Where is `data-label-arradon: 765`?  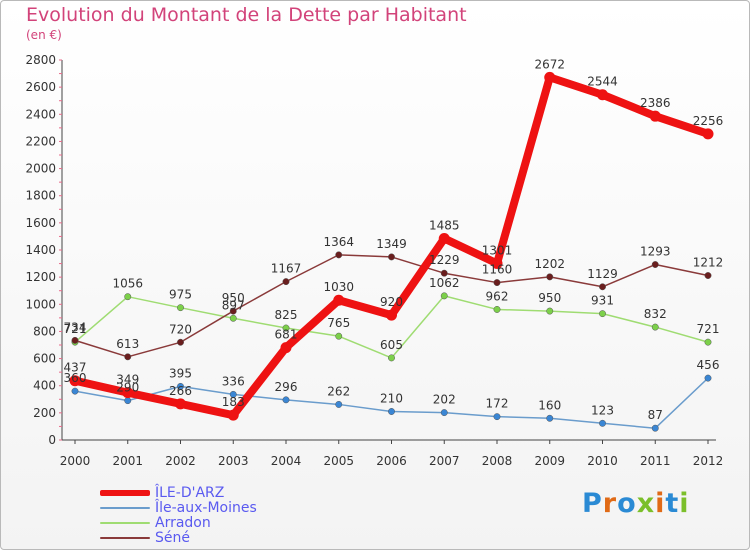 data-label-arradon: 765 is located at coordinates (338, 323).